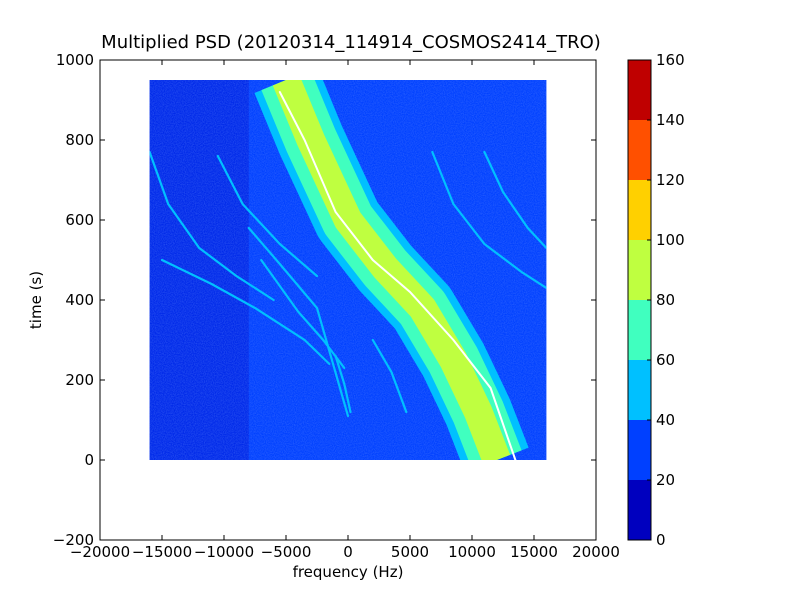  What do you see at coordinates (73, 540) in the screenshot?
I see `y-tick-label: −200` at bounding box center [73, 540].